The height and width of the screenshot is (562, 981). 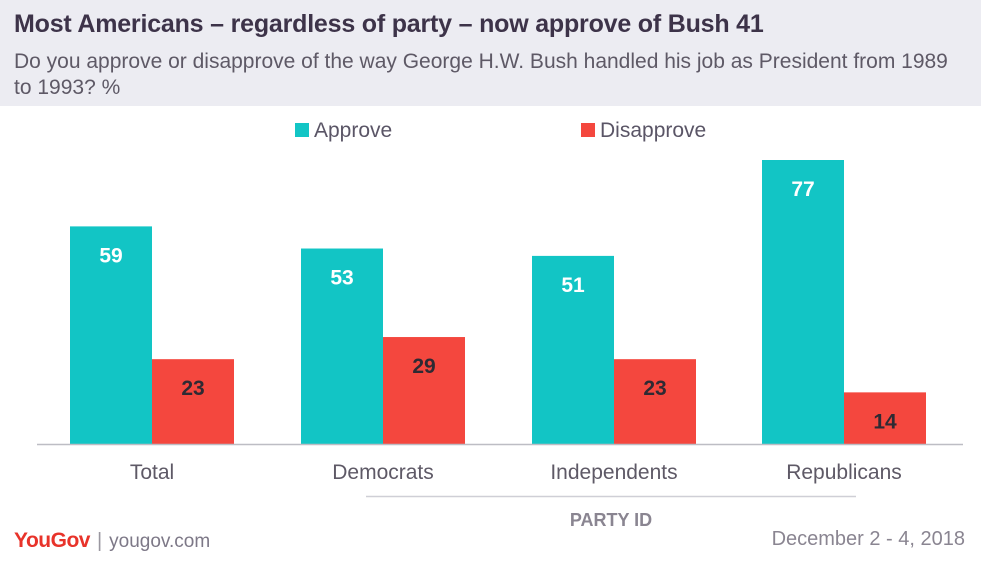 I want to click on value-label-disapprove-independents: 23, so click(x=654, y=388).